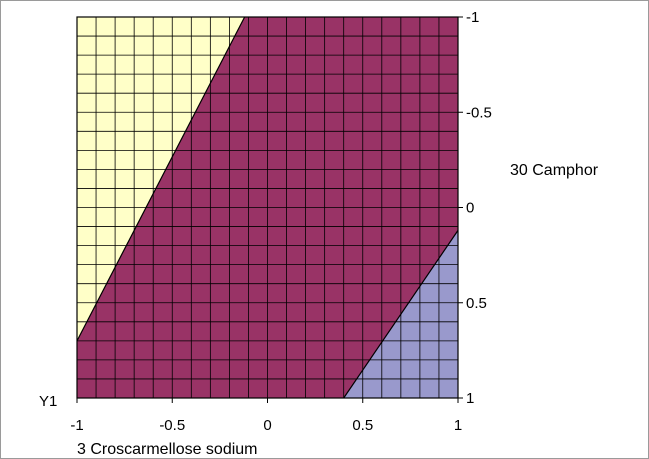 The height and width of the screenshot is (459, 649). What do you see at coordinates (362, 425) in the screenshot?
I see `x-tick-label: 0.5` at bounding box center [362, 425].